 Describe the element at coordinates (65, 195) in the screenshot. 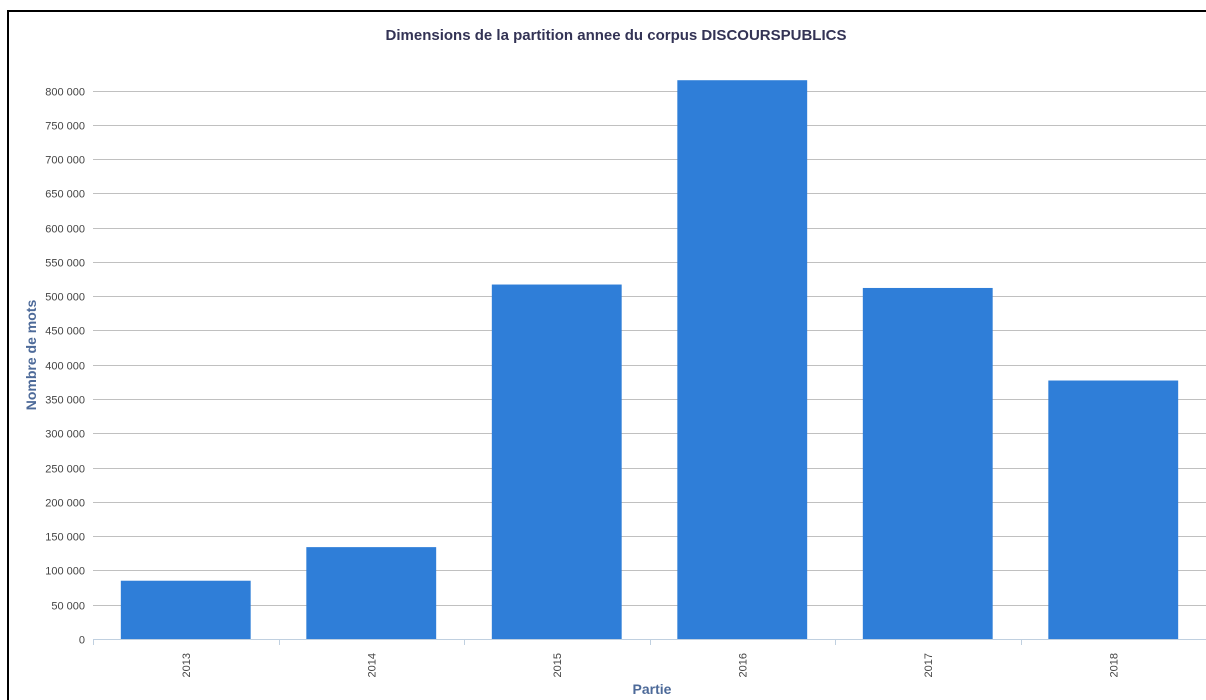

I see `y-tick-label: 650 000` at that location.